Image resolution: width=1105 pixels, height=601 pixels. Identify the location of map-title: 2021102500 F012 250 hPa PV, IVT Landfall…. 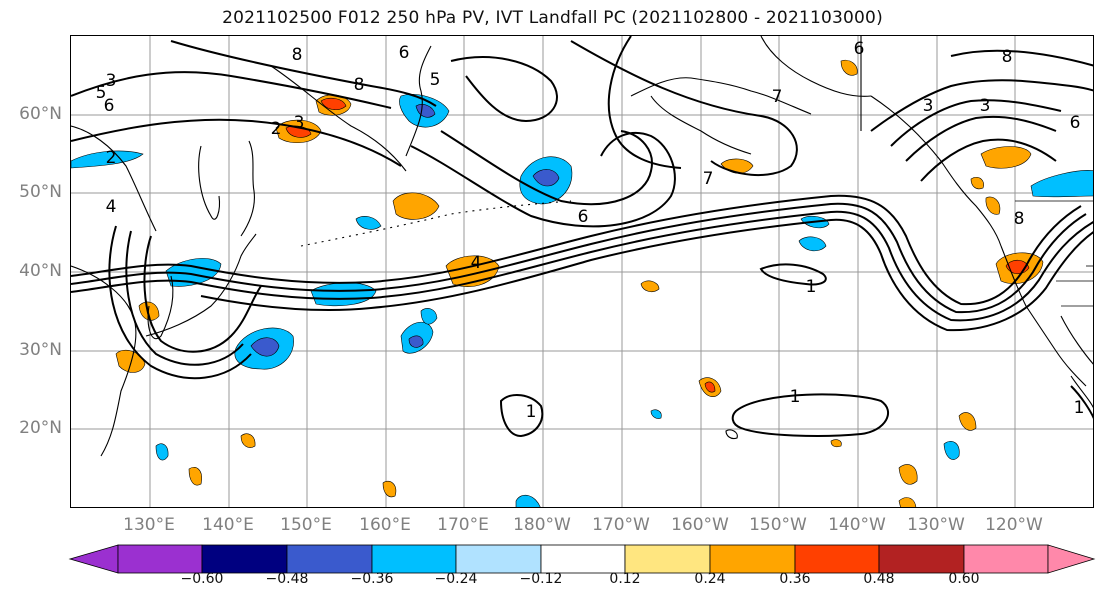
(552, 18).